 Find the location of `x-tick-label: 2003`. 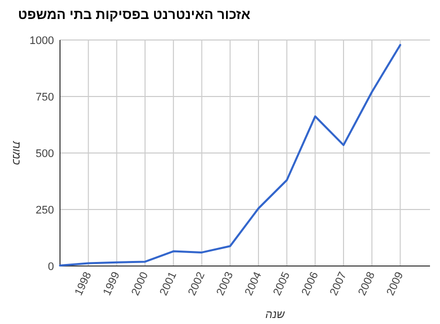

x-tick-label: 2003 is located at coordinates (225, 284).